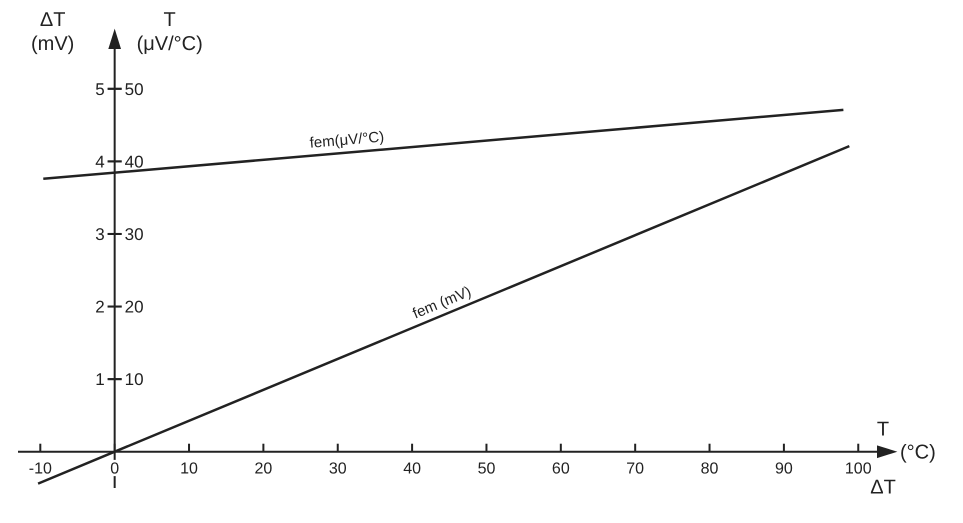 The height and width of the screenshot is (523, 963). I want to click on y-tick-label: 1, so click(100, 380).